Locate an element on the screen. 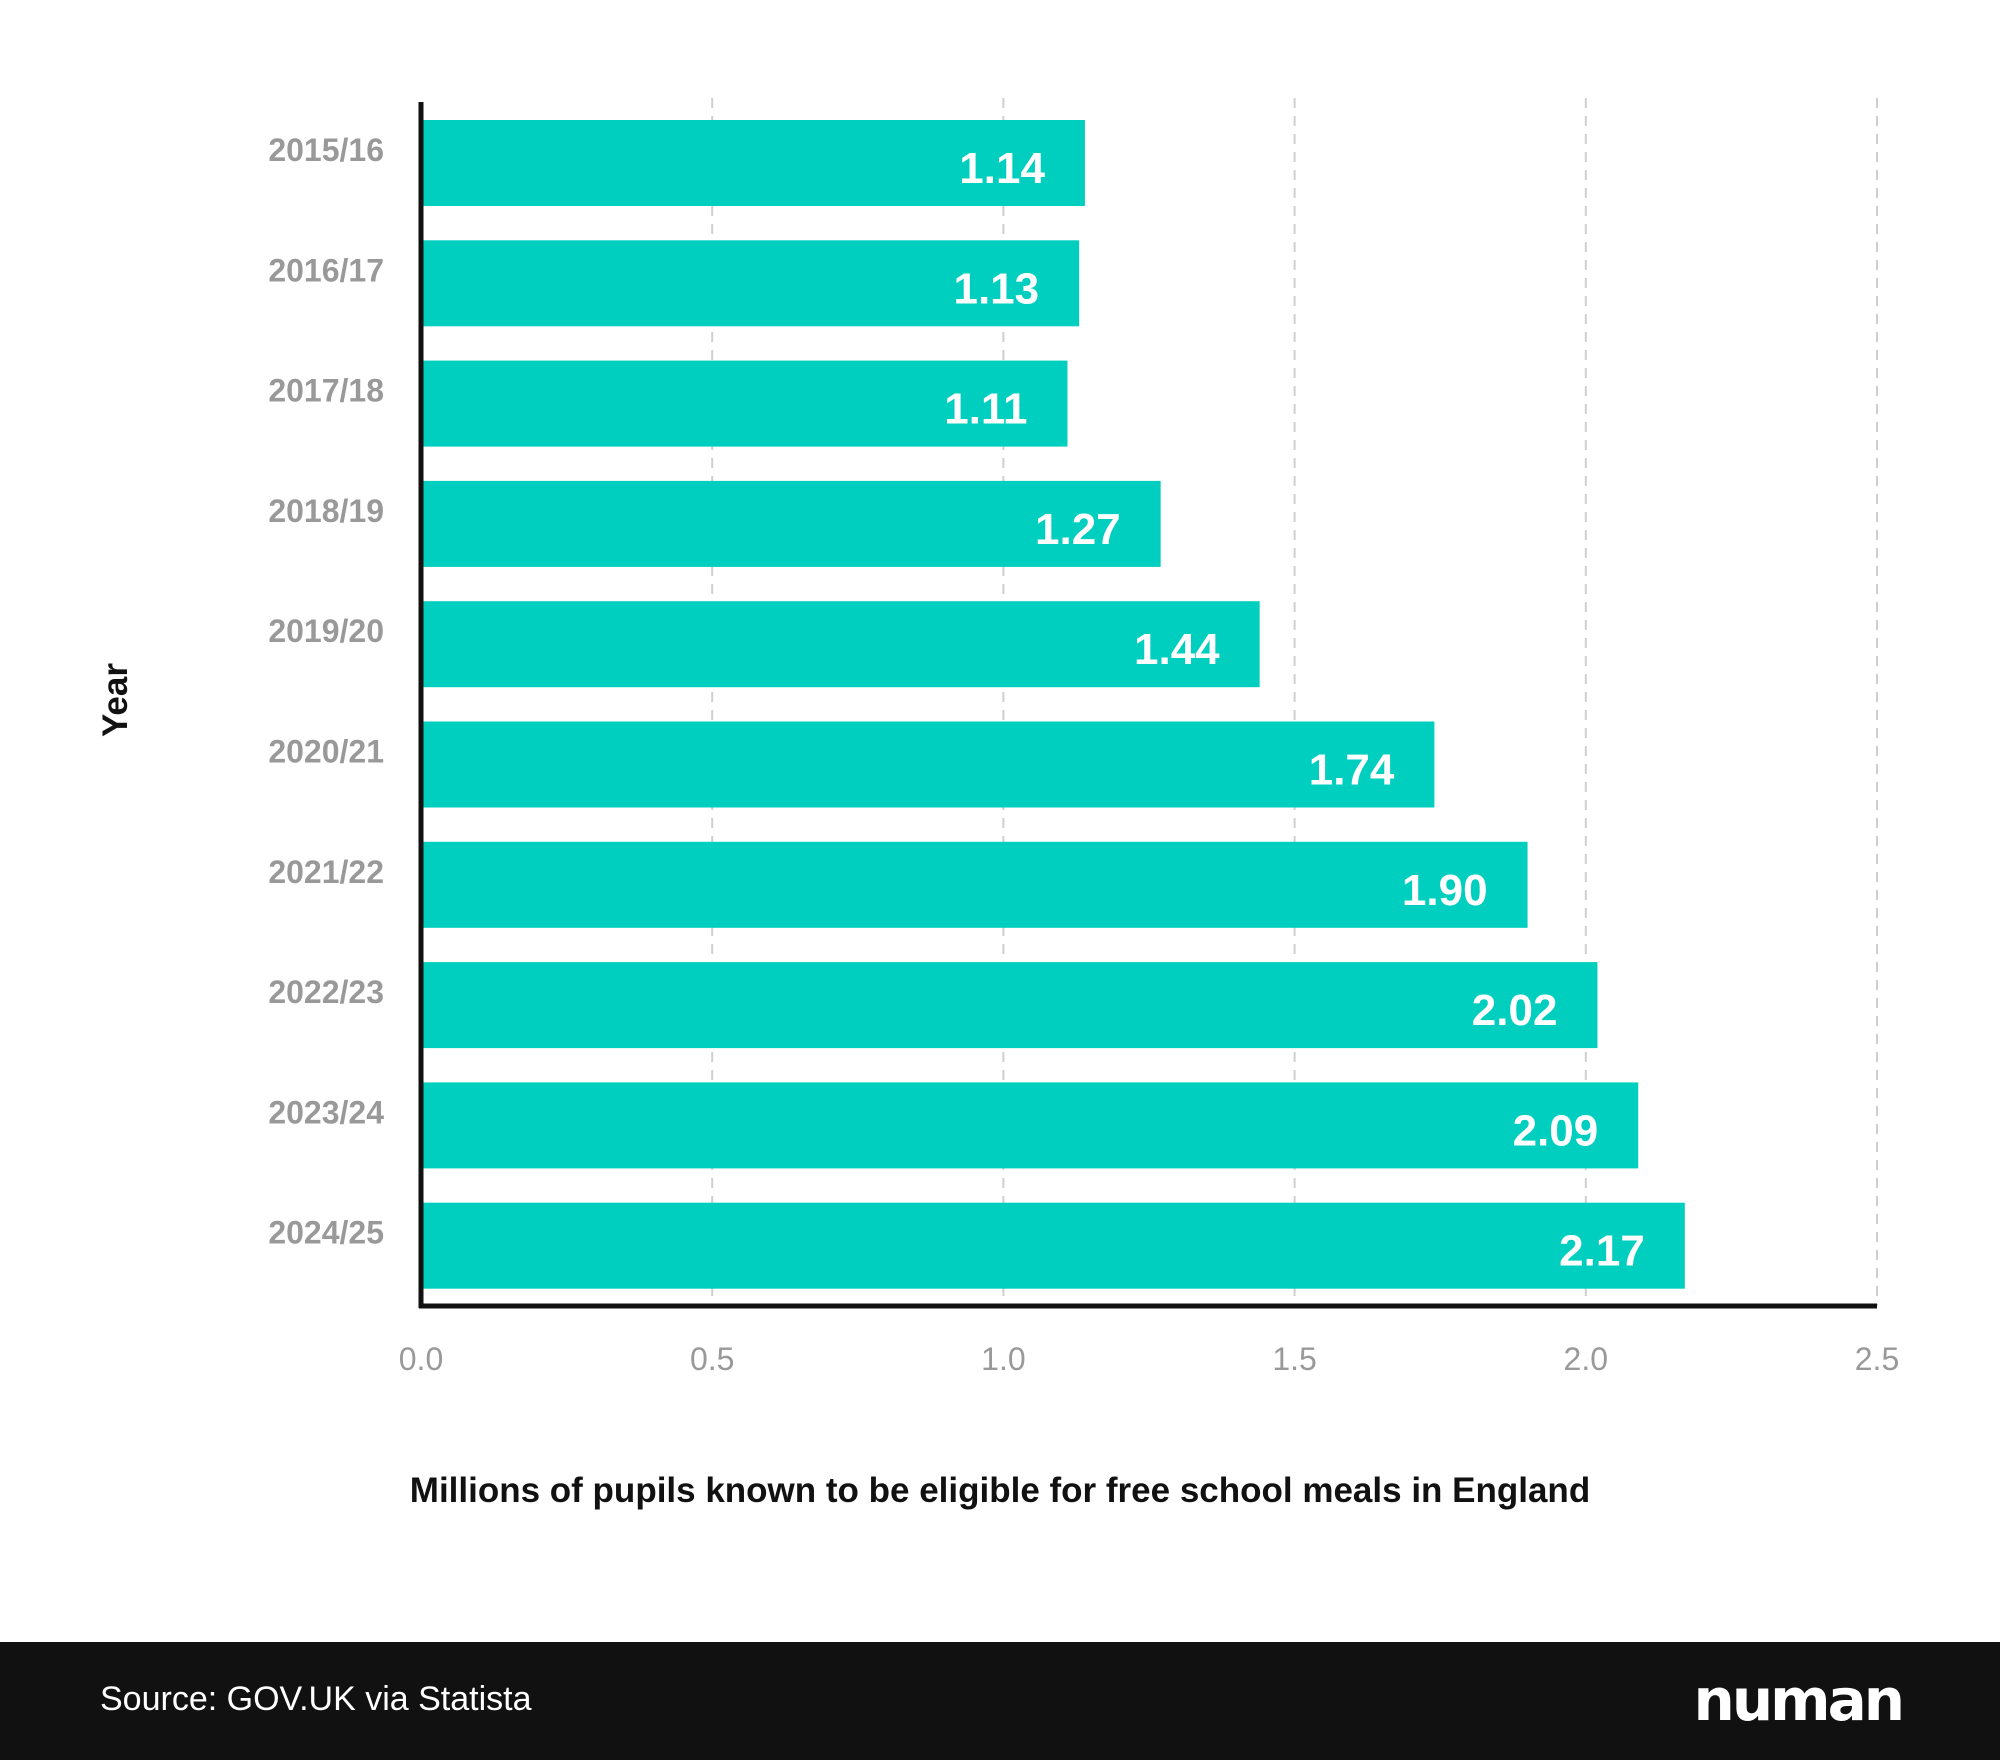 The image size is (2000, 1760). bar-value-label: 1.13 is located at coordinates (996, 288).